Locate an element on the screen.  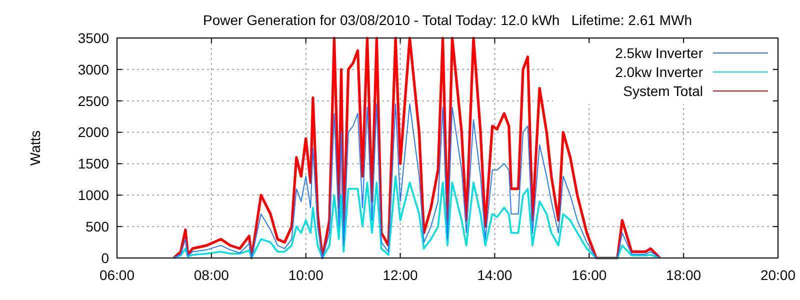
y-tick-label: 2500 is located at coordinates (94, 100).